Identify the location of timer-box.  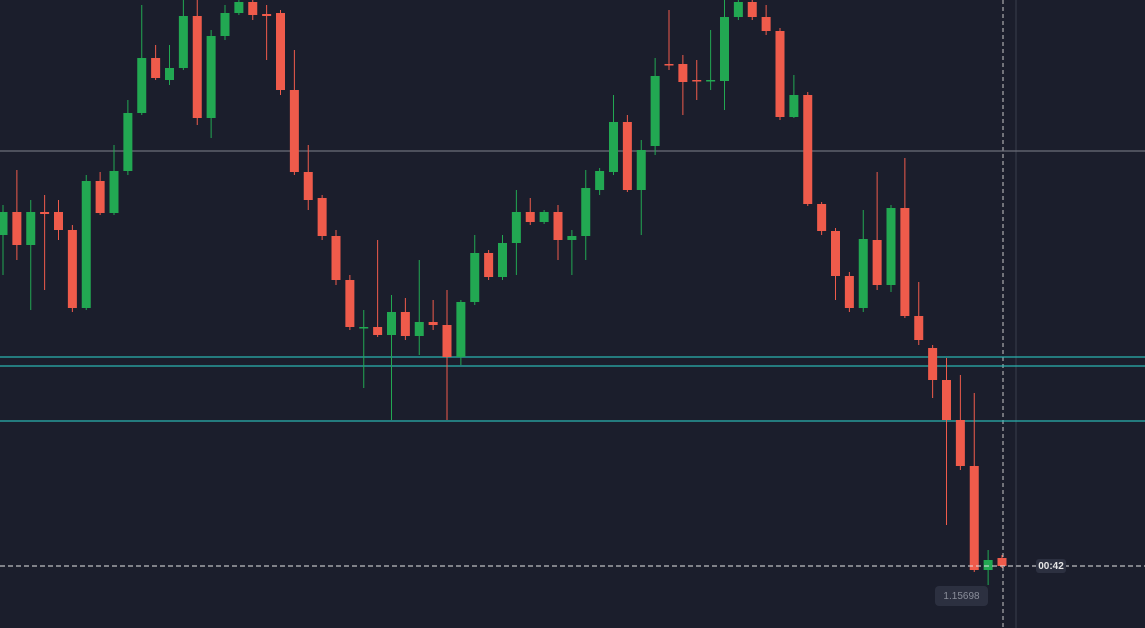
(1051, 566).